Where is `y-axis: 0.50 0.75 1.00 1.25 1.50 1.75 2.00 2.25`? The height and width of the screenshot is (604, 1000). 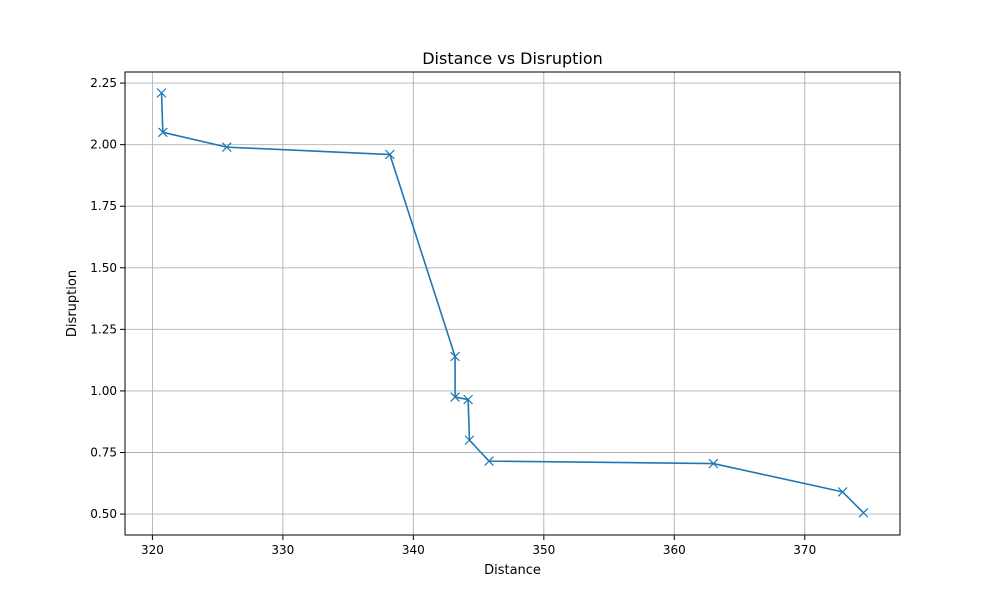
y-axis: 0.50 0.75 1.00 1.25 1.50 1.75 2.00 2.25 is located at coordinates (107, 298).